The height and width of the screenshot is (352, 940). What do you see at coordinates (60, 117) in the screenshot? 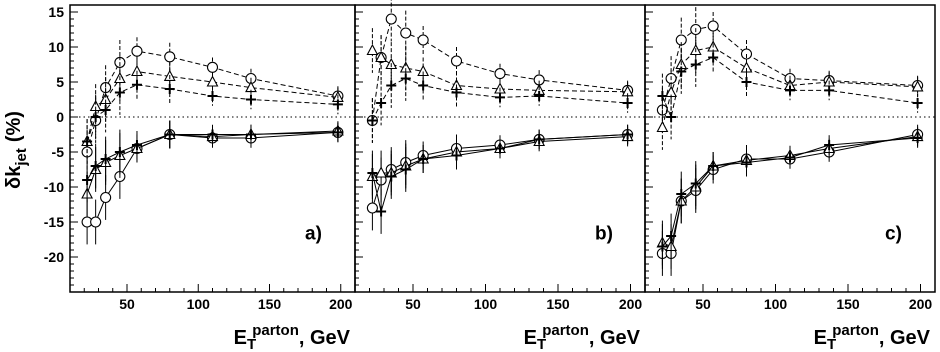
I see `y-tick-label: 0` at bounding box center [60, 117].